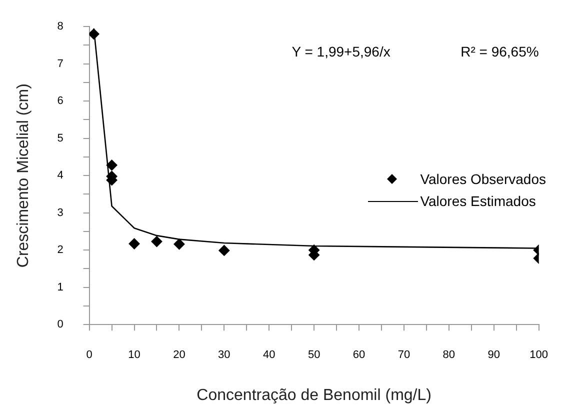 This screenshot has height=415, width=566. Describe the element at coordinates (478, 201) in the screenshot. I see `legend-label: Valores Estimados` at that location.